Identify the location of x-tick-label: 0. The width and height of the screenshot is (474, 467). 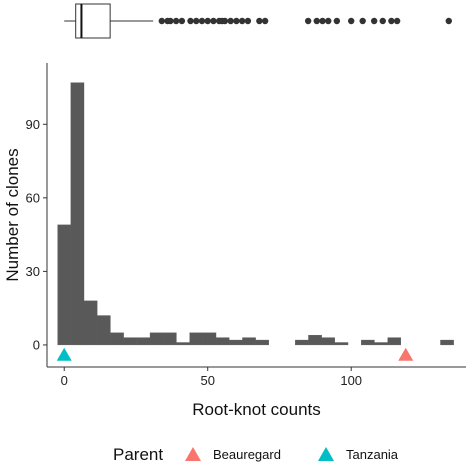
(64, 380).